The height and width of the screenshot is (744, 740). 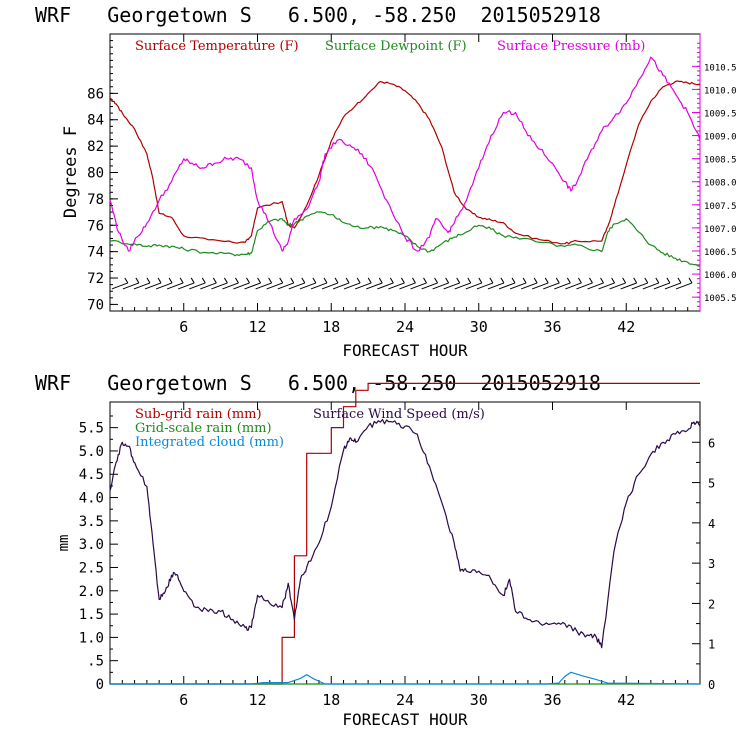 What do you see at coordinates (95, 147) in the screenshot?
I see `top-y-tick-label: 82` at bounding box center [95, 147].